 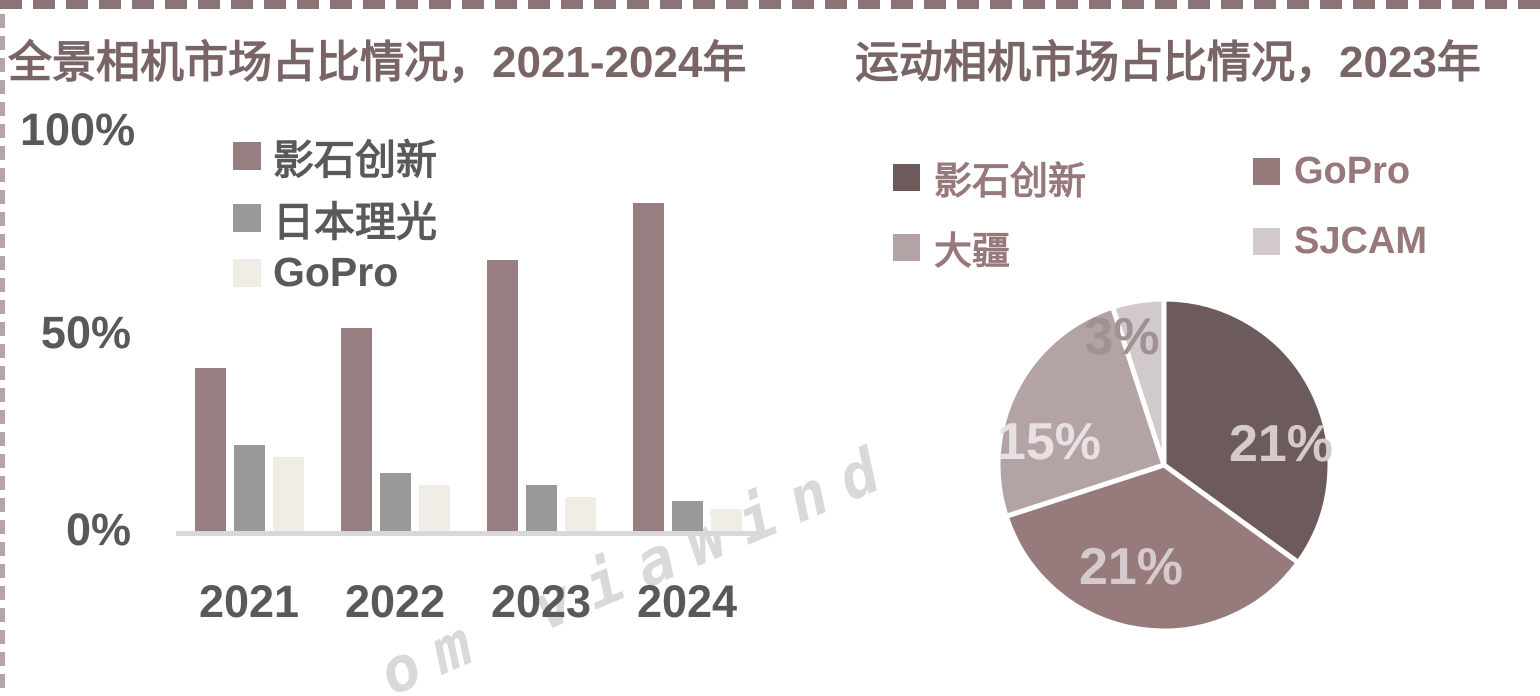 I want to click on bar-影石创新-2023, so click(x=502, y=396).